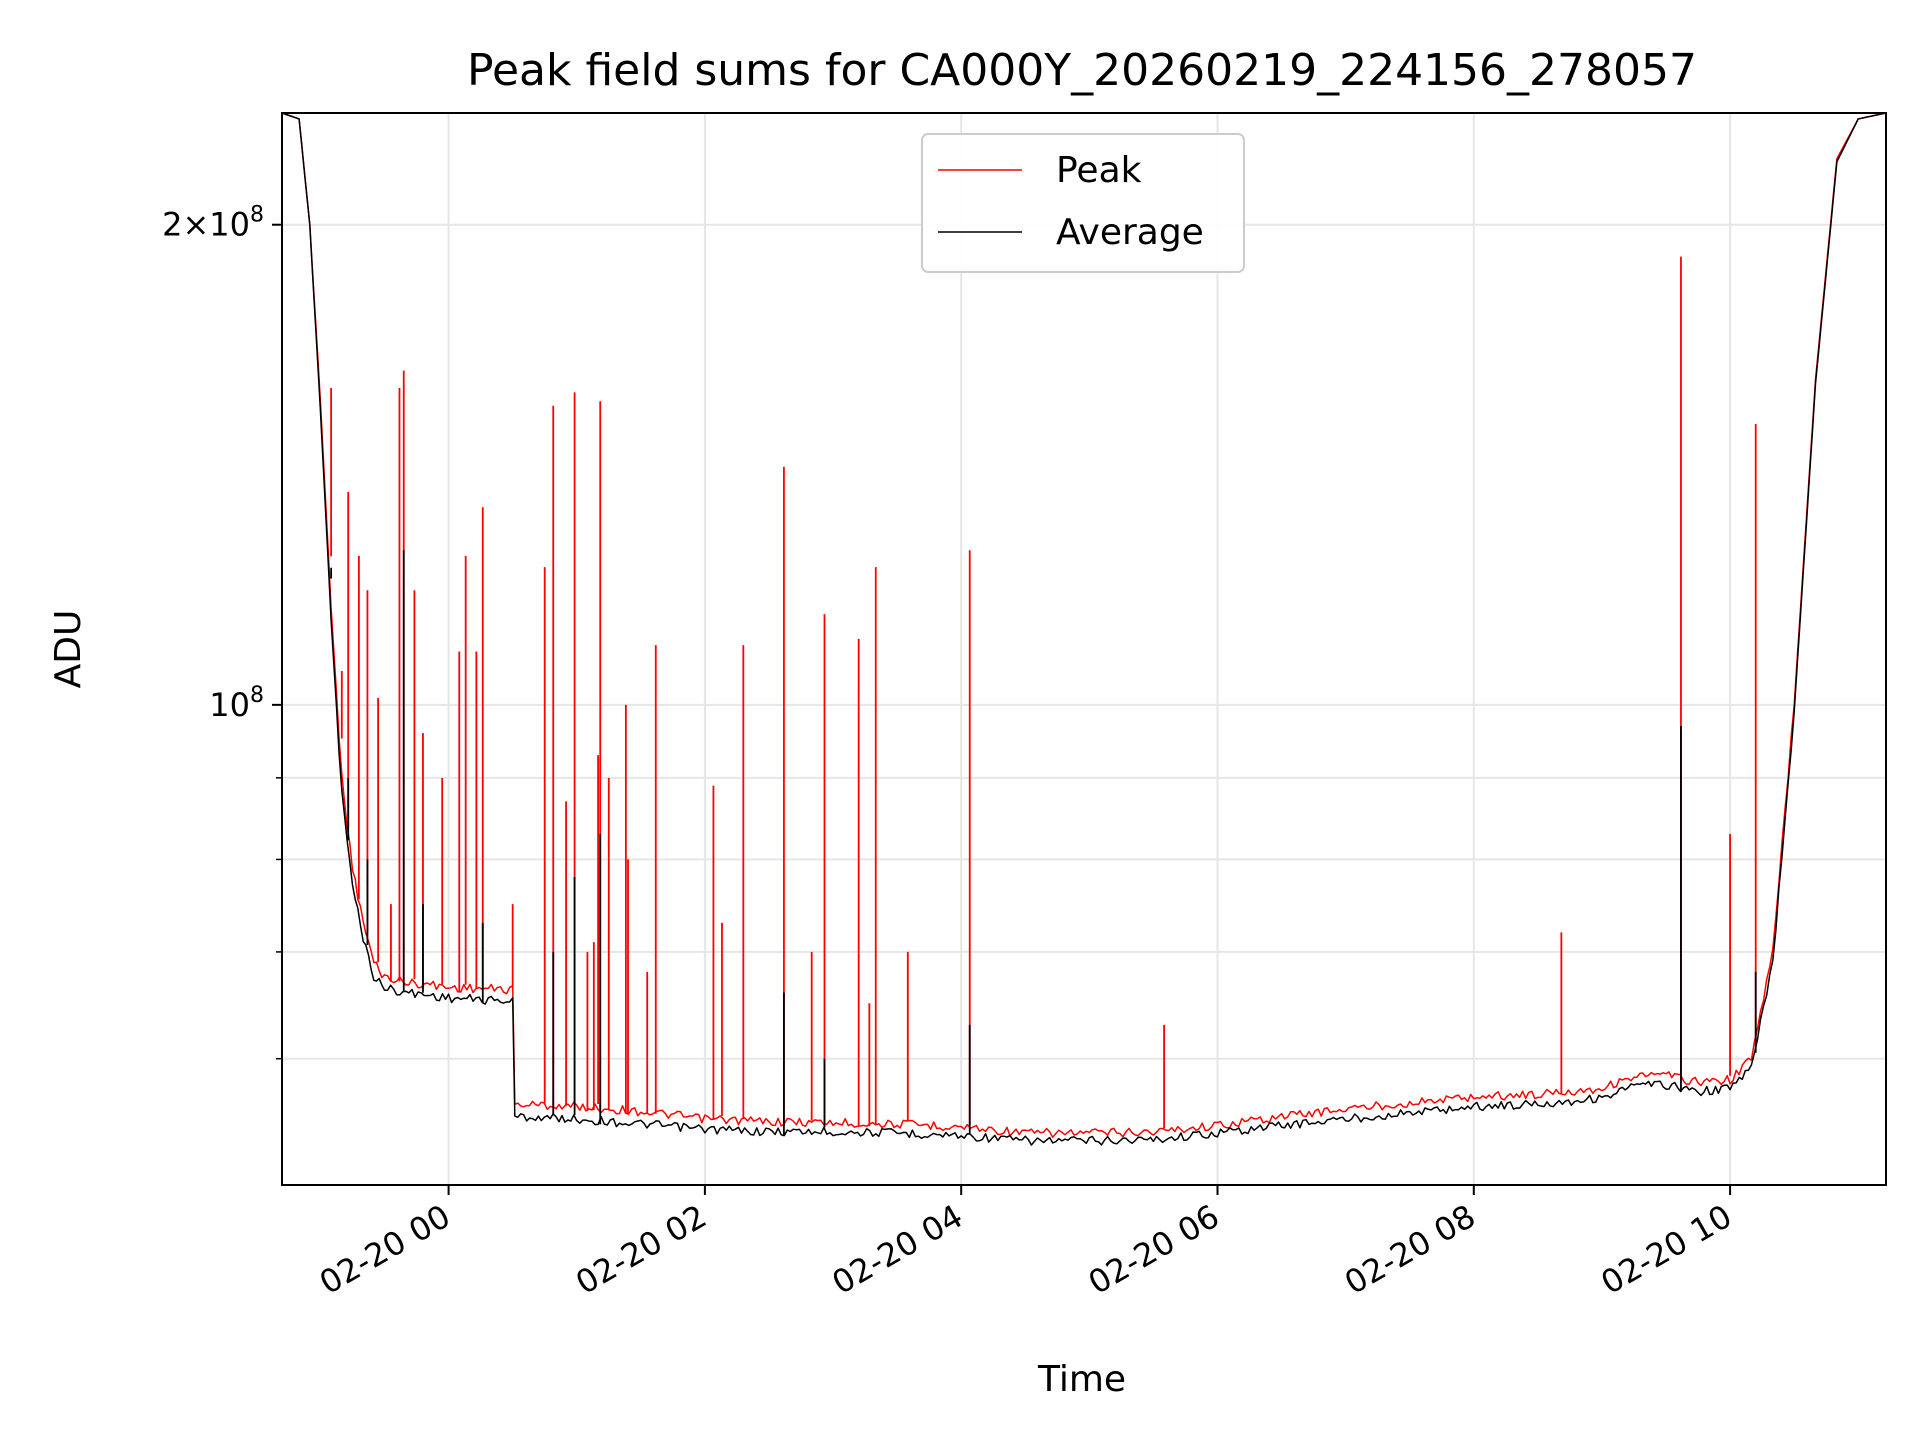 The width and height of the screenshot is (1920, 1440). What do you see at coordinates (236, 703) in the screenshot?
I see `y-tick-label: 108` at bounding box center [236, 703].